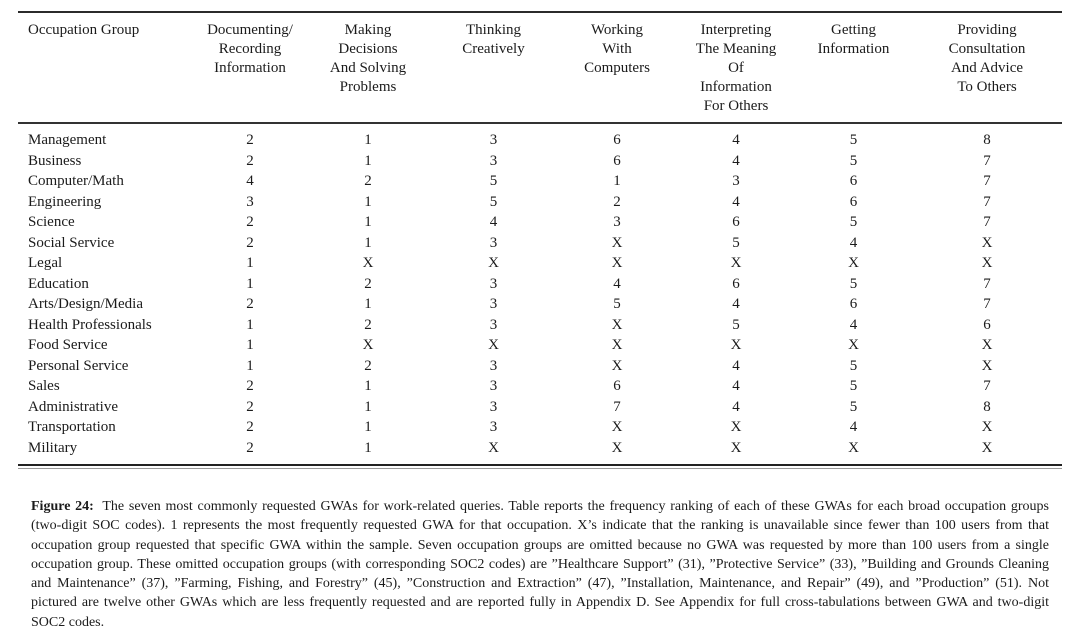 This screenshot has width=1080, height=636. Describe the element at coordinates (51, 222) in the screenshot. I see `occupation-cell: Science` at that location.